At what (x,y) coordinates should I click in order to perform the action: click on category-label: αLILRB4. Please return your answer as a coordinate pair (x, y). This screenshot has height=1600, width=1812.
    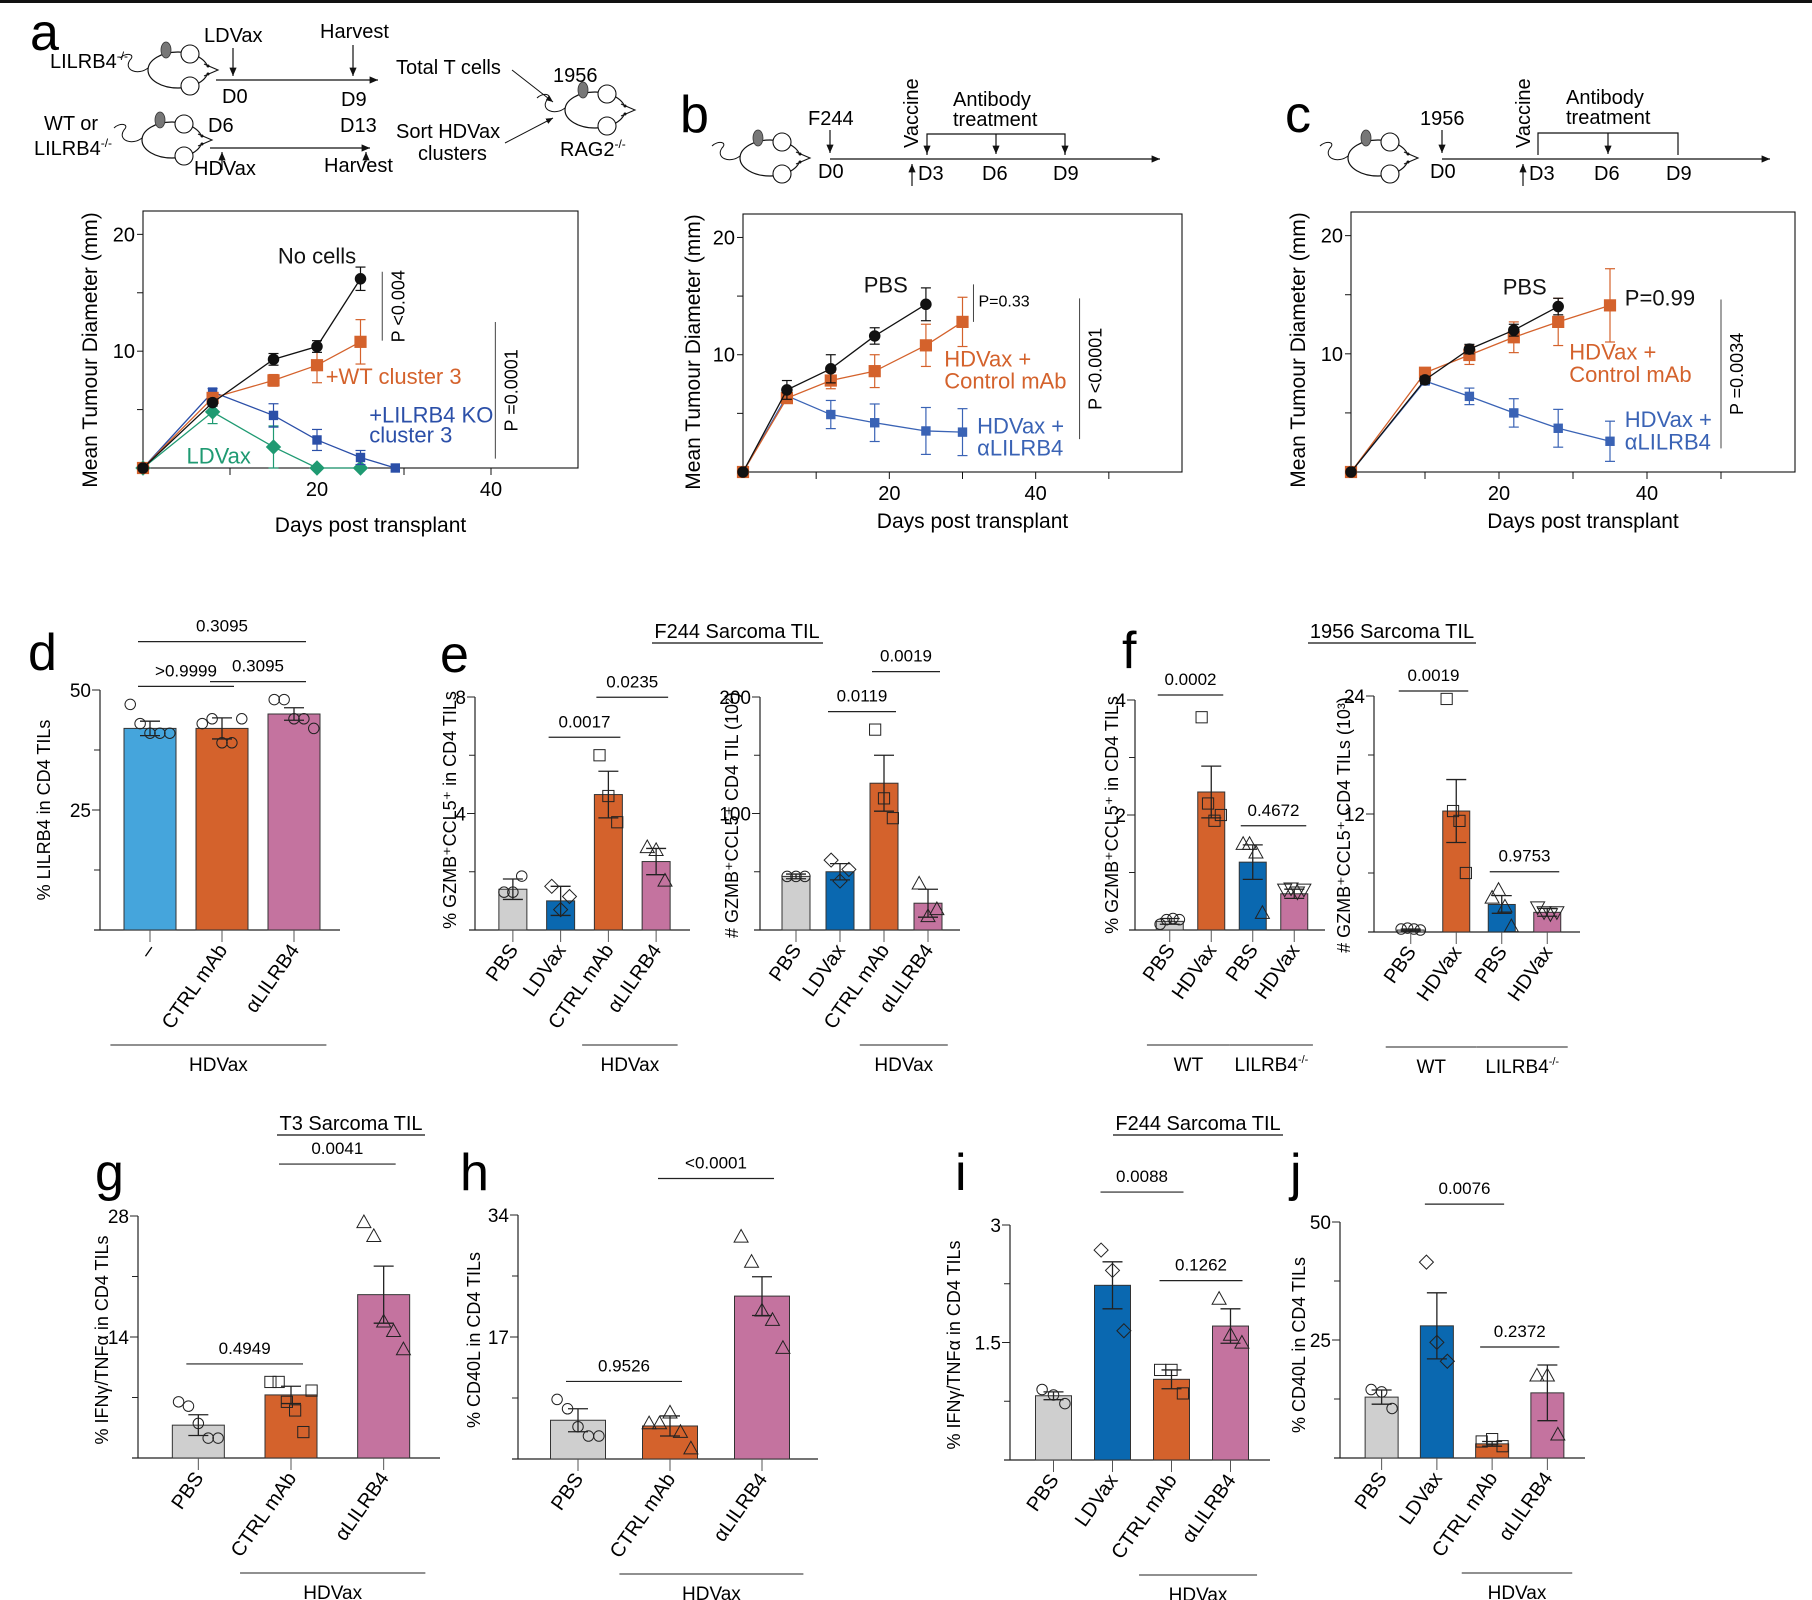
    Looking at the image, I should click on (1209, 1508).